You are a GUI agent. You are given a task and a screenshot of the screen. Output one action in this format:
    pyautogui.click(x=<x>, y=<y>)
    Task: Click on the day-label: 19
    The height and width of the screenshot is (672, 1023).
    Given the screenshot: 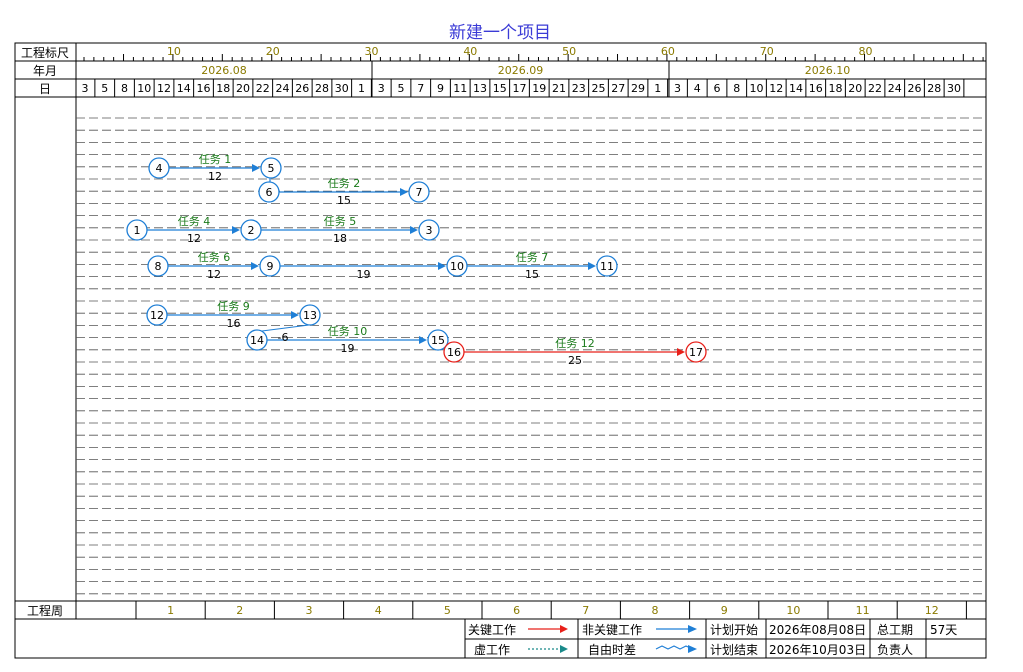 What is the action you would take?
    pyautogui.click(x=539, y=88)
    